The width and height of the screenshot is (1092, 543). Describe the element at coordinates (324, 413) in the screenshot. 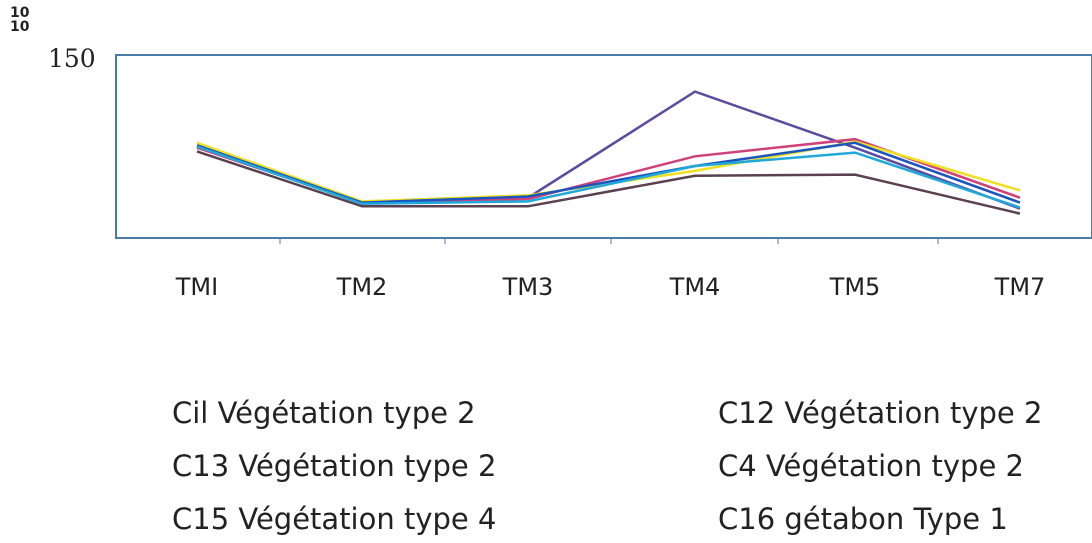

I see `legend-item: Cil Végétation type 2` at that location.